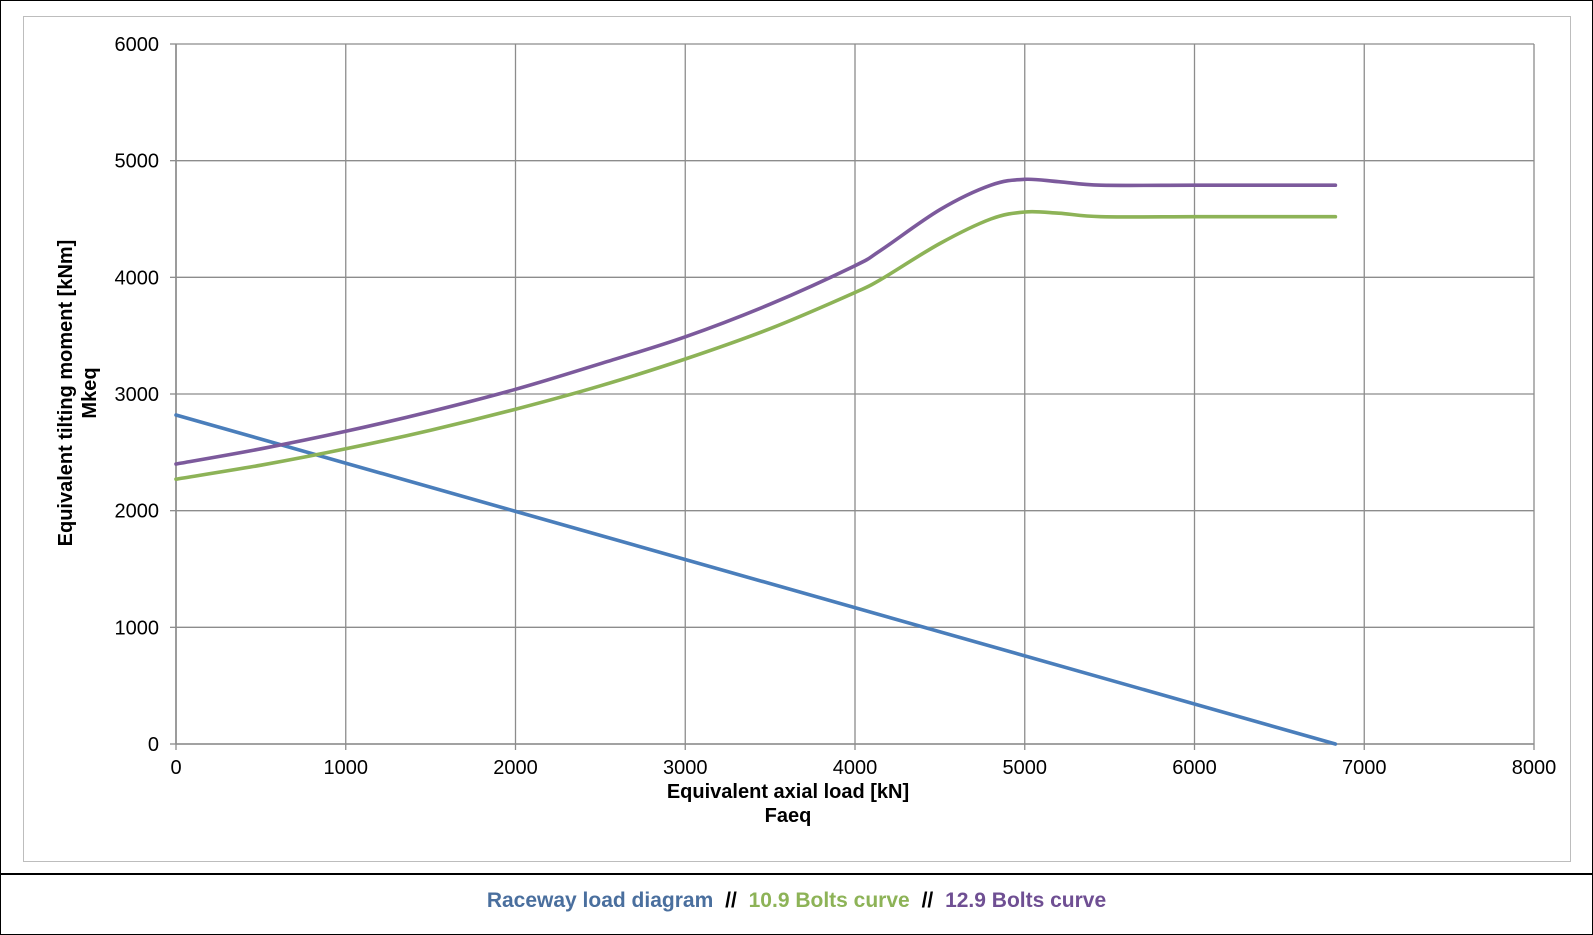 The width and height of the screenshot is (1593, 935). Describe the element at coordinates (515, 768) in the screenshot. I see `x-tick-label: 2000` at that location.